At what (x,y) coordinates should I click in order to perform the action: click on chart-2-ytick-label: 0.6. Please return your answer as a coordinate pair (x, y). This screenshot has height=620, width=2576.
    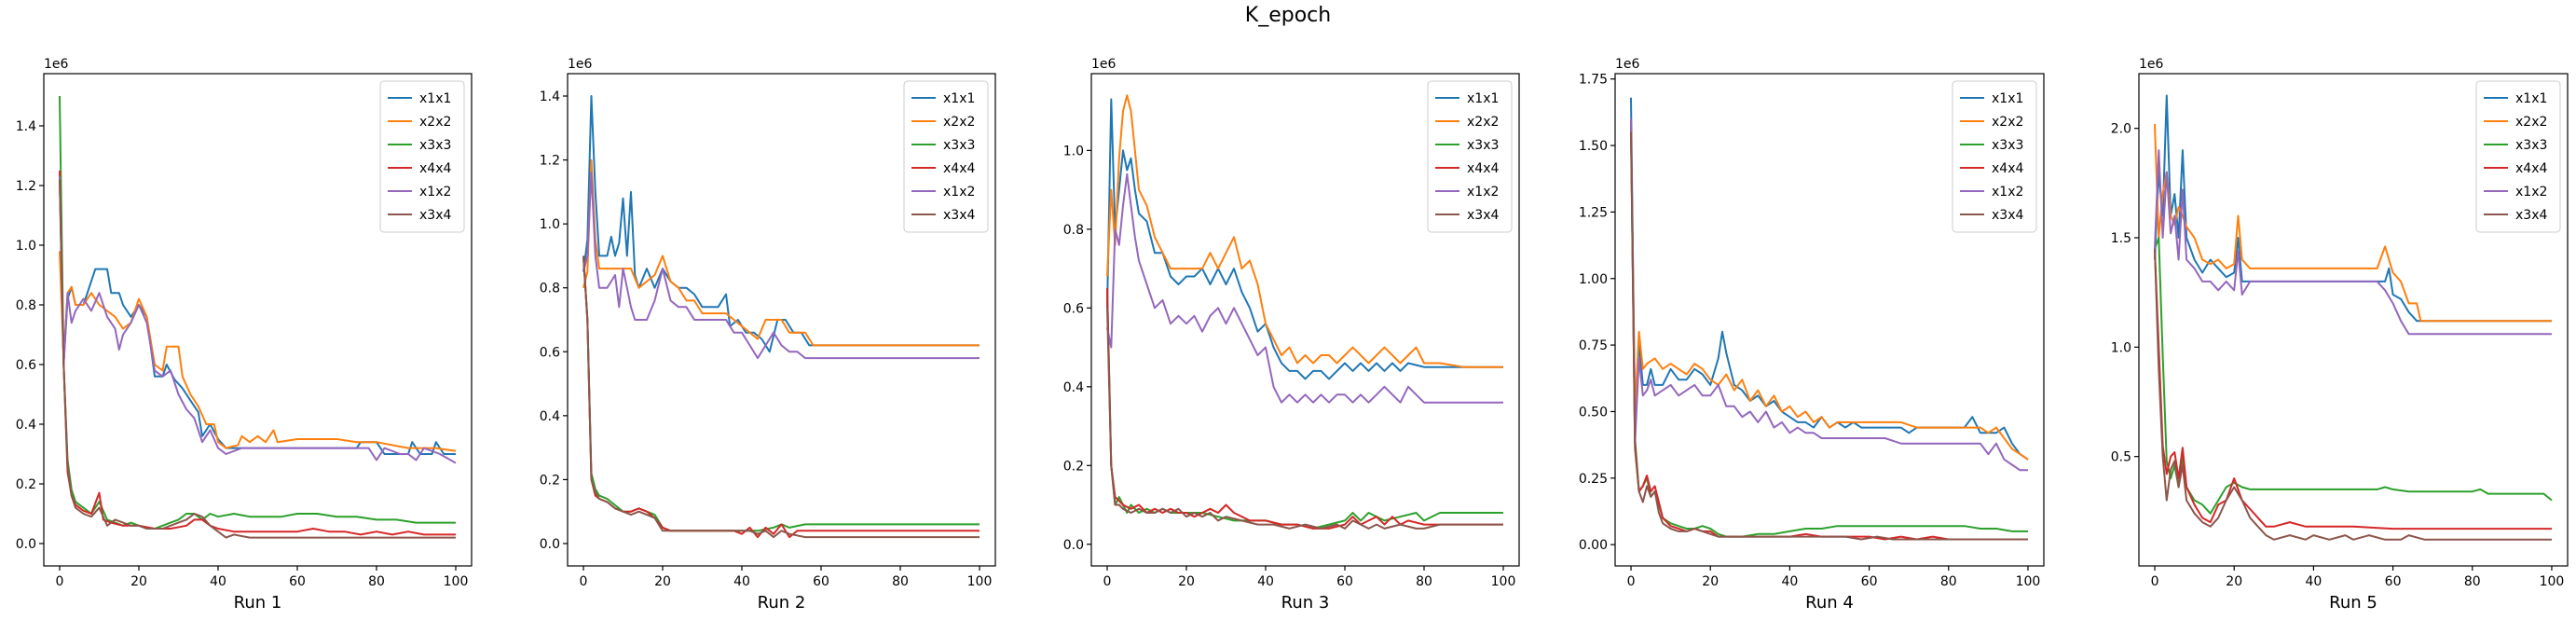
    Looking at the image, I should click on (550, 352).